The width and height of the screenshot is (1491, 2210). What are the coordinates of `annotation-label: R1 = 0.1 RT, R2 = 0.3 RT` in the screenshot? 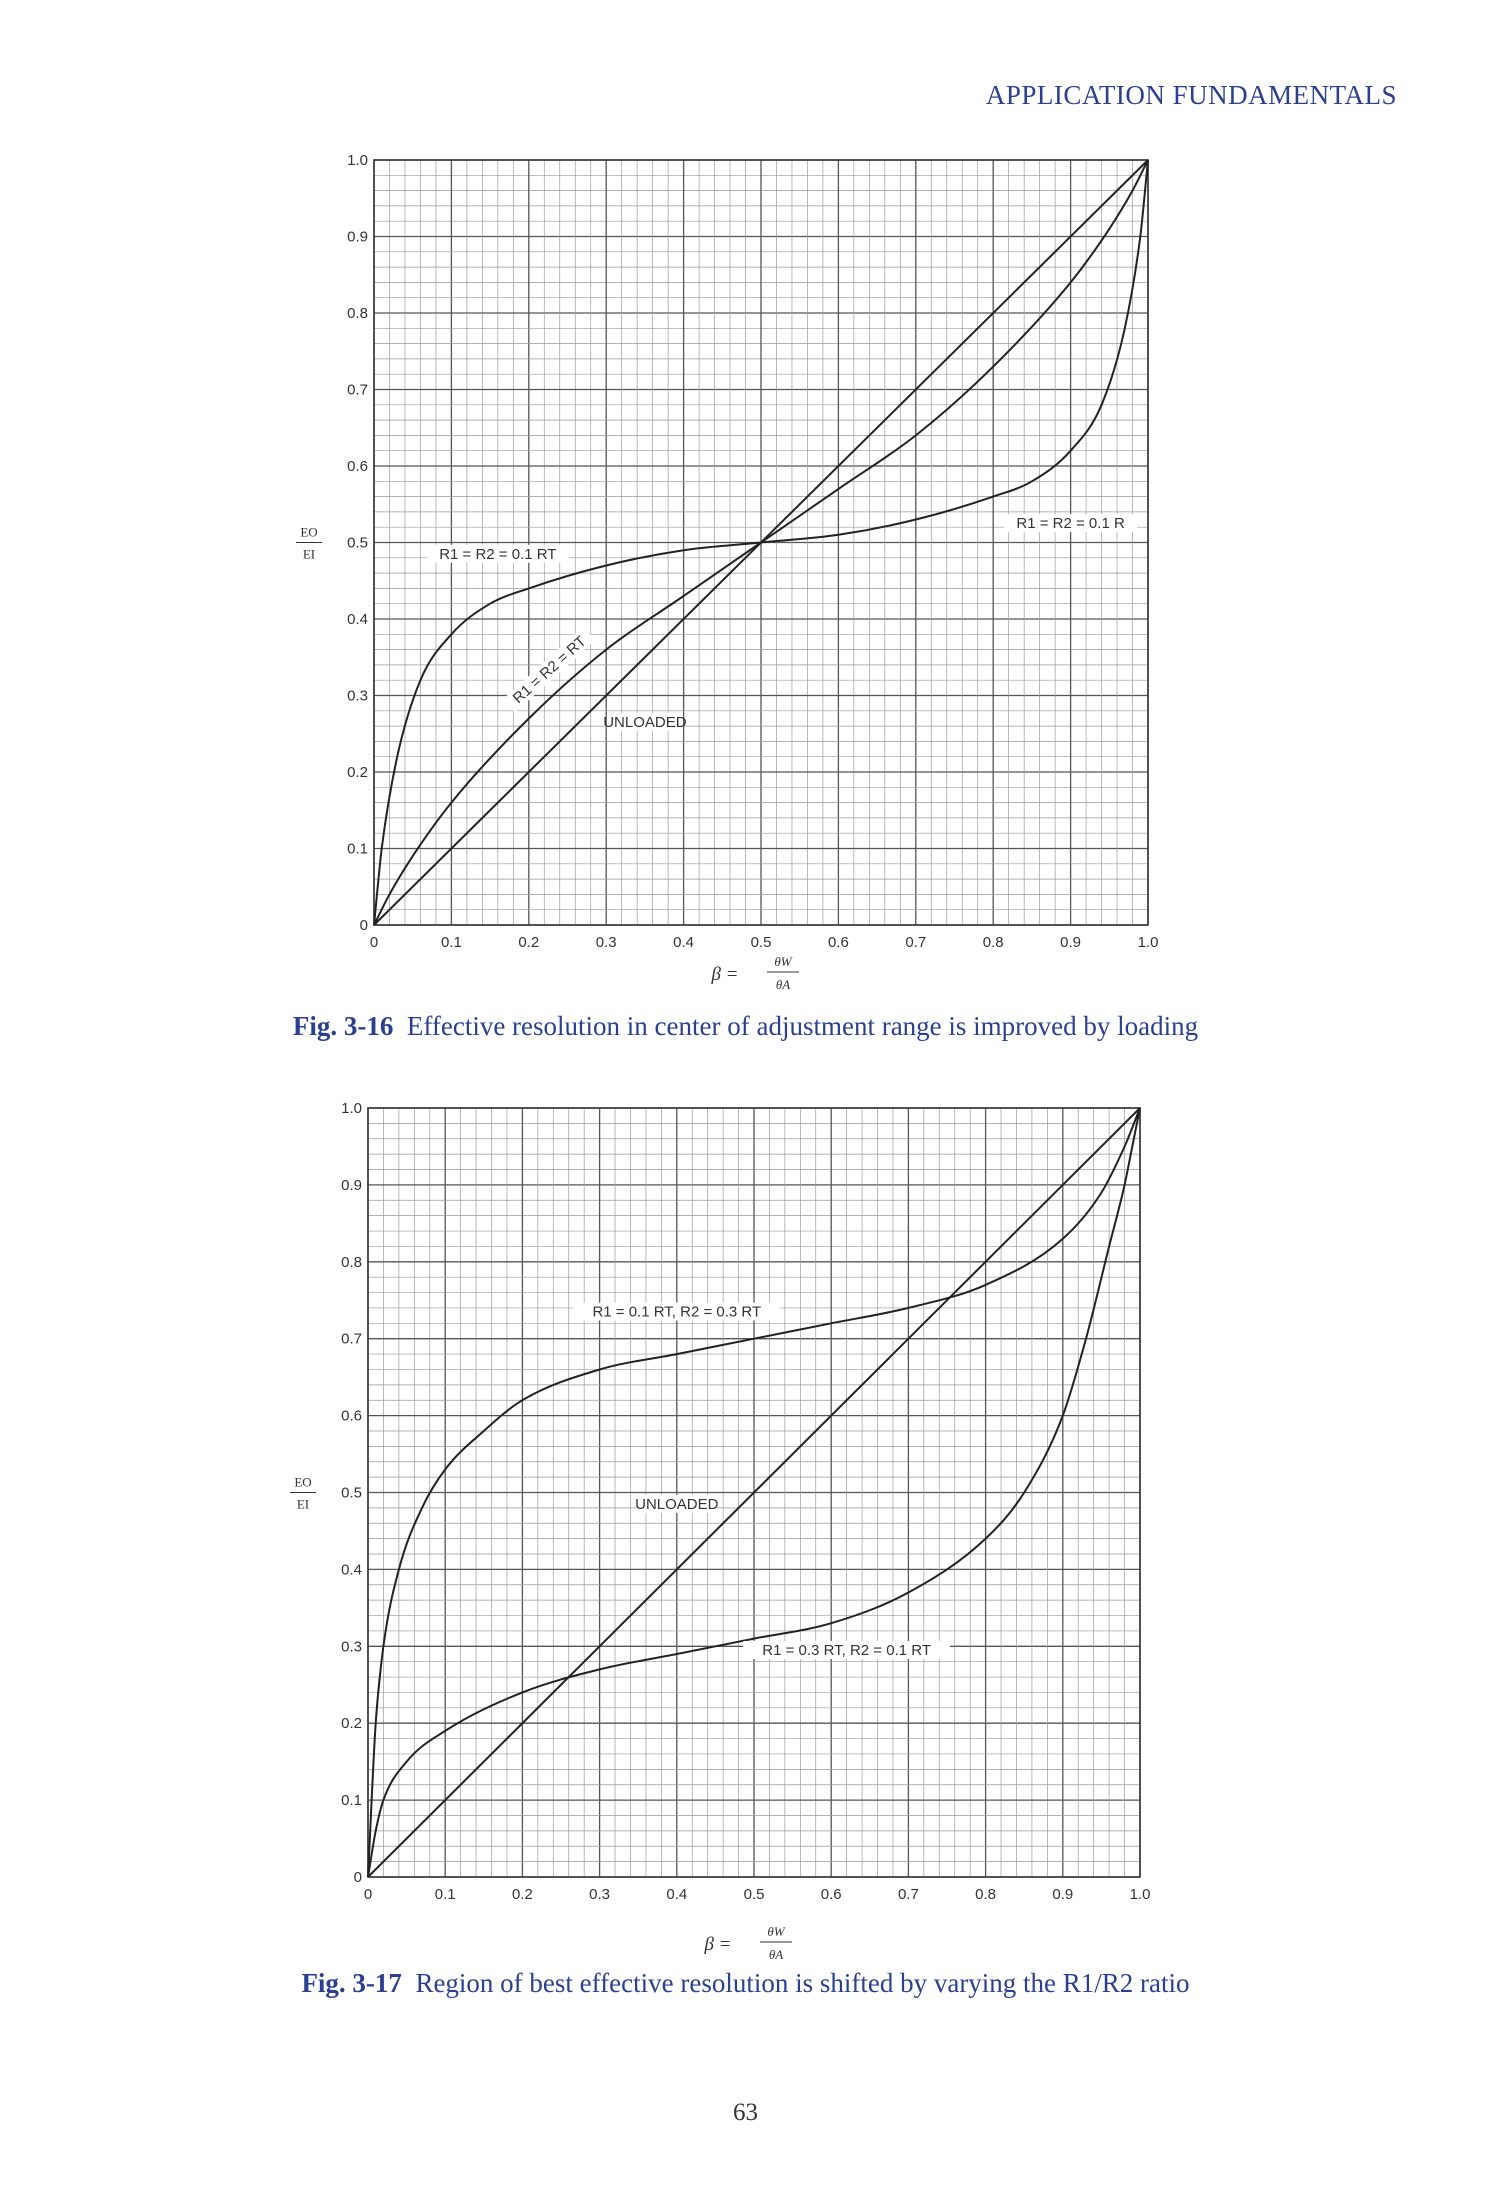 It's located at (677, 1311).